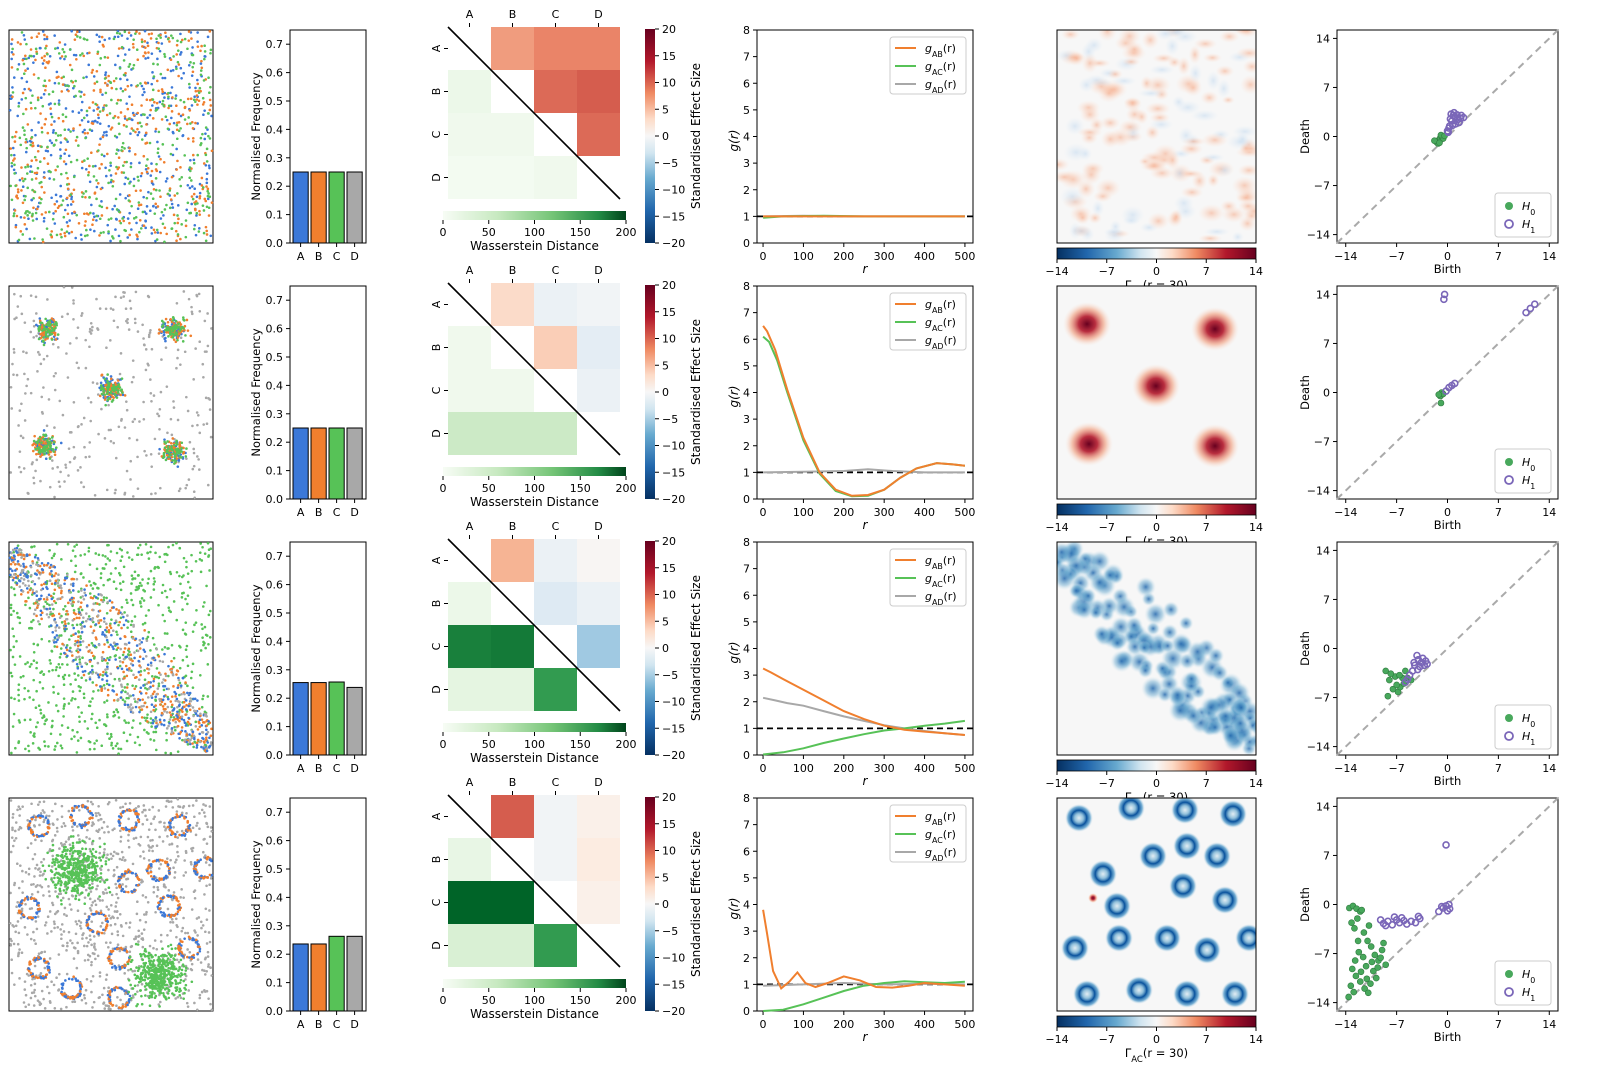 The image size is (1600, 1073). What do you see at coordinates (673, 243) in the screenshot?
I see `colorbar-tick-label: −20` at bounding box center [673, 243].